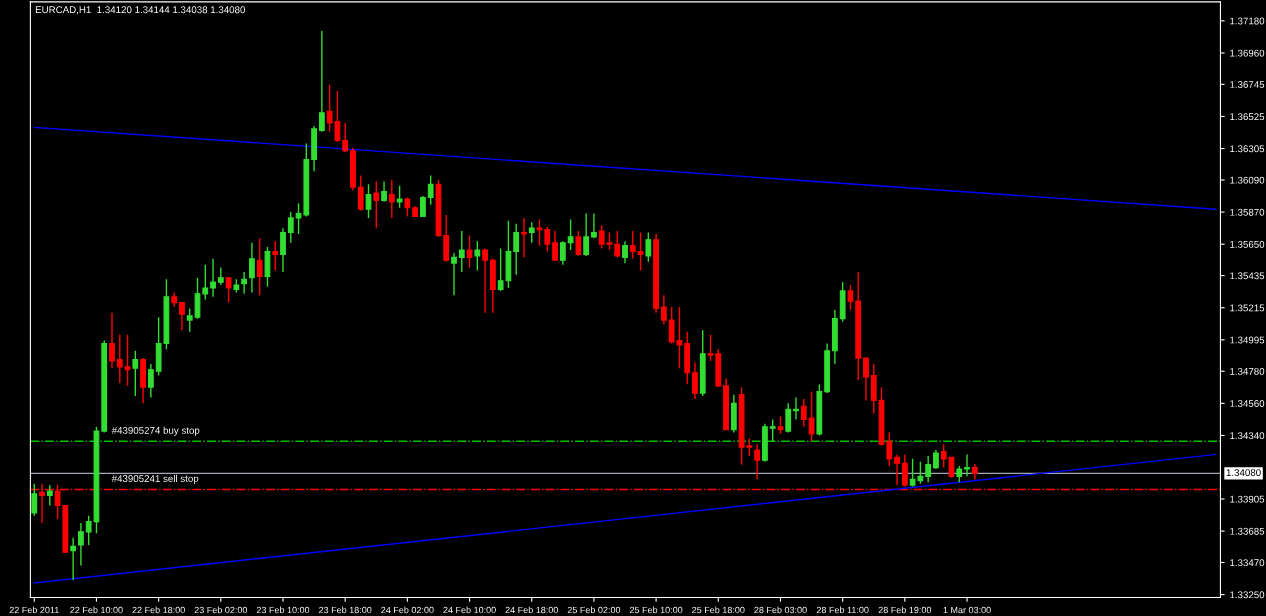 This screenshot has width=1266, height=616. What do you see at coordinates (1247, 308) in the screenshot?
I see `y-tick-label: 1.35215` at bounding box center [1247, 308].